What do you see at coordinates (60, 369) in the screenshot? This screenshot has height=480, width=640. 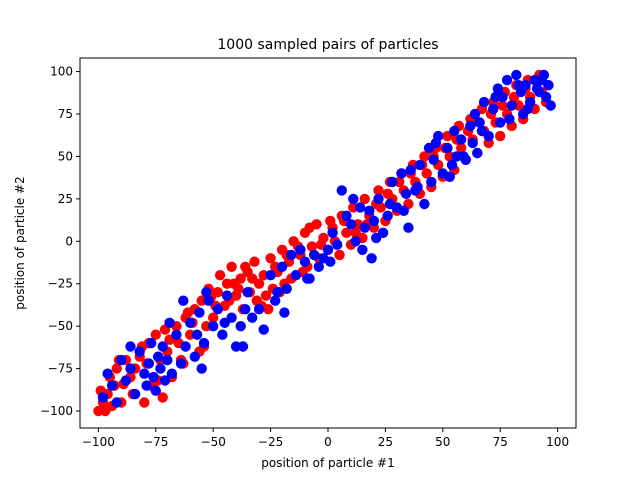 I see `y-tick-label: −75` at bounding box center [60, 369].